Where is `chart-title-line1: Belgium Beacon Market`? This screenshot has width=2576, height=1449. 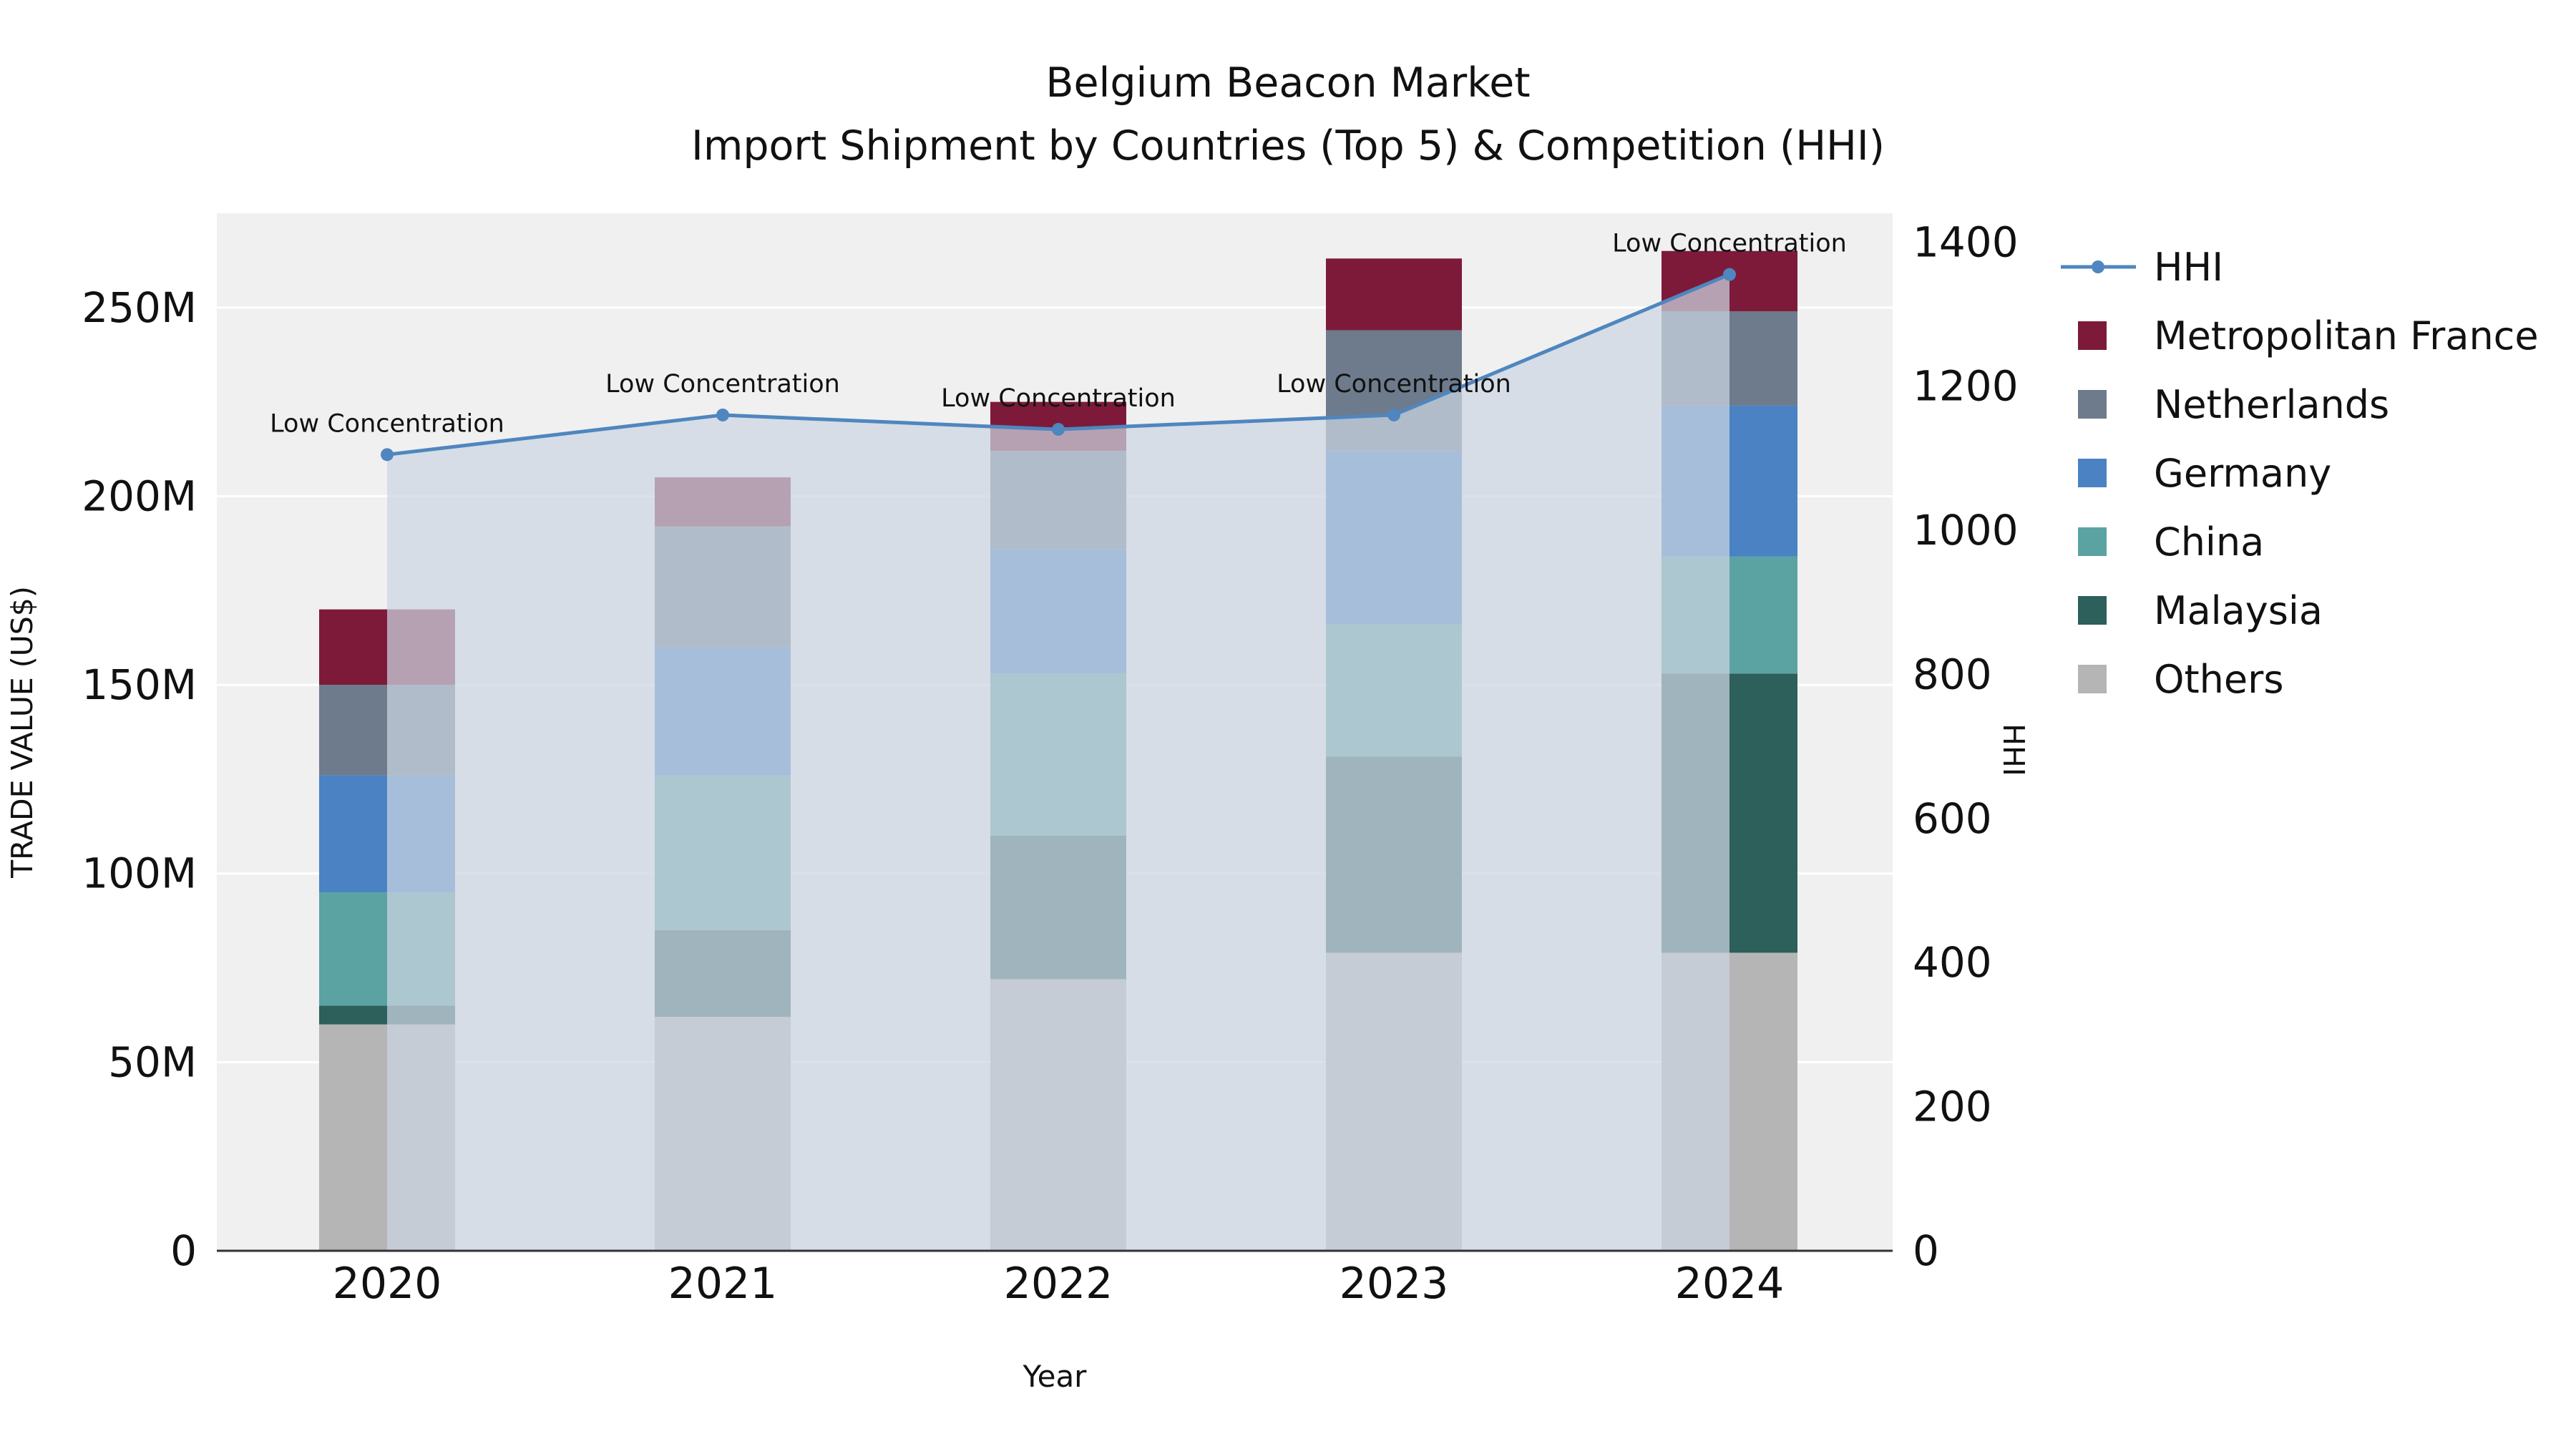 chart-title-line1: Belgium Beacon Market is located at coordinates (1288, 83).